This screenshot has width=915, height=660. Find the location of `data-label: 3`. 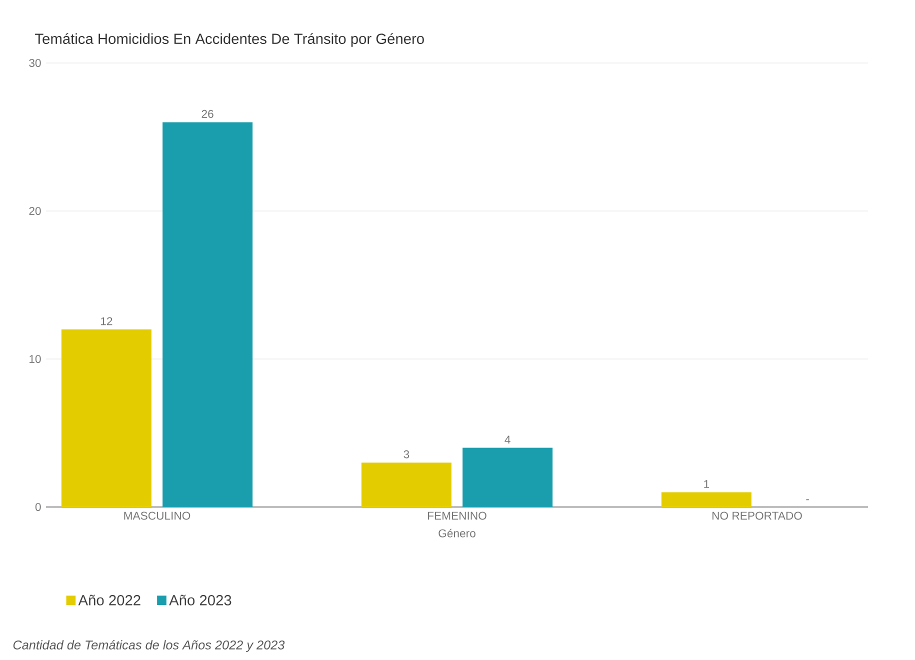

data-label: 3 is located at coordinates (407, 454).